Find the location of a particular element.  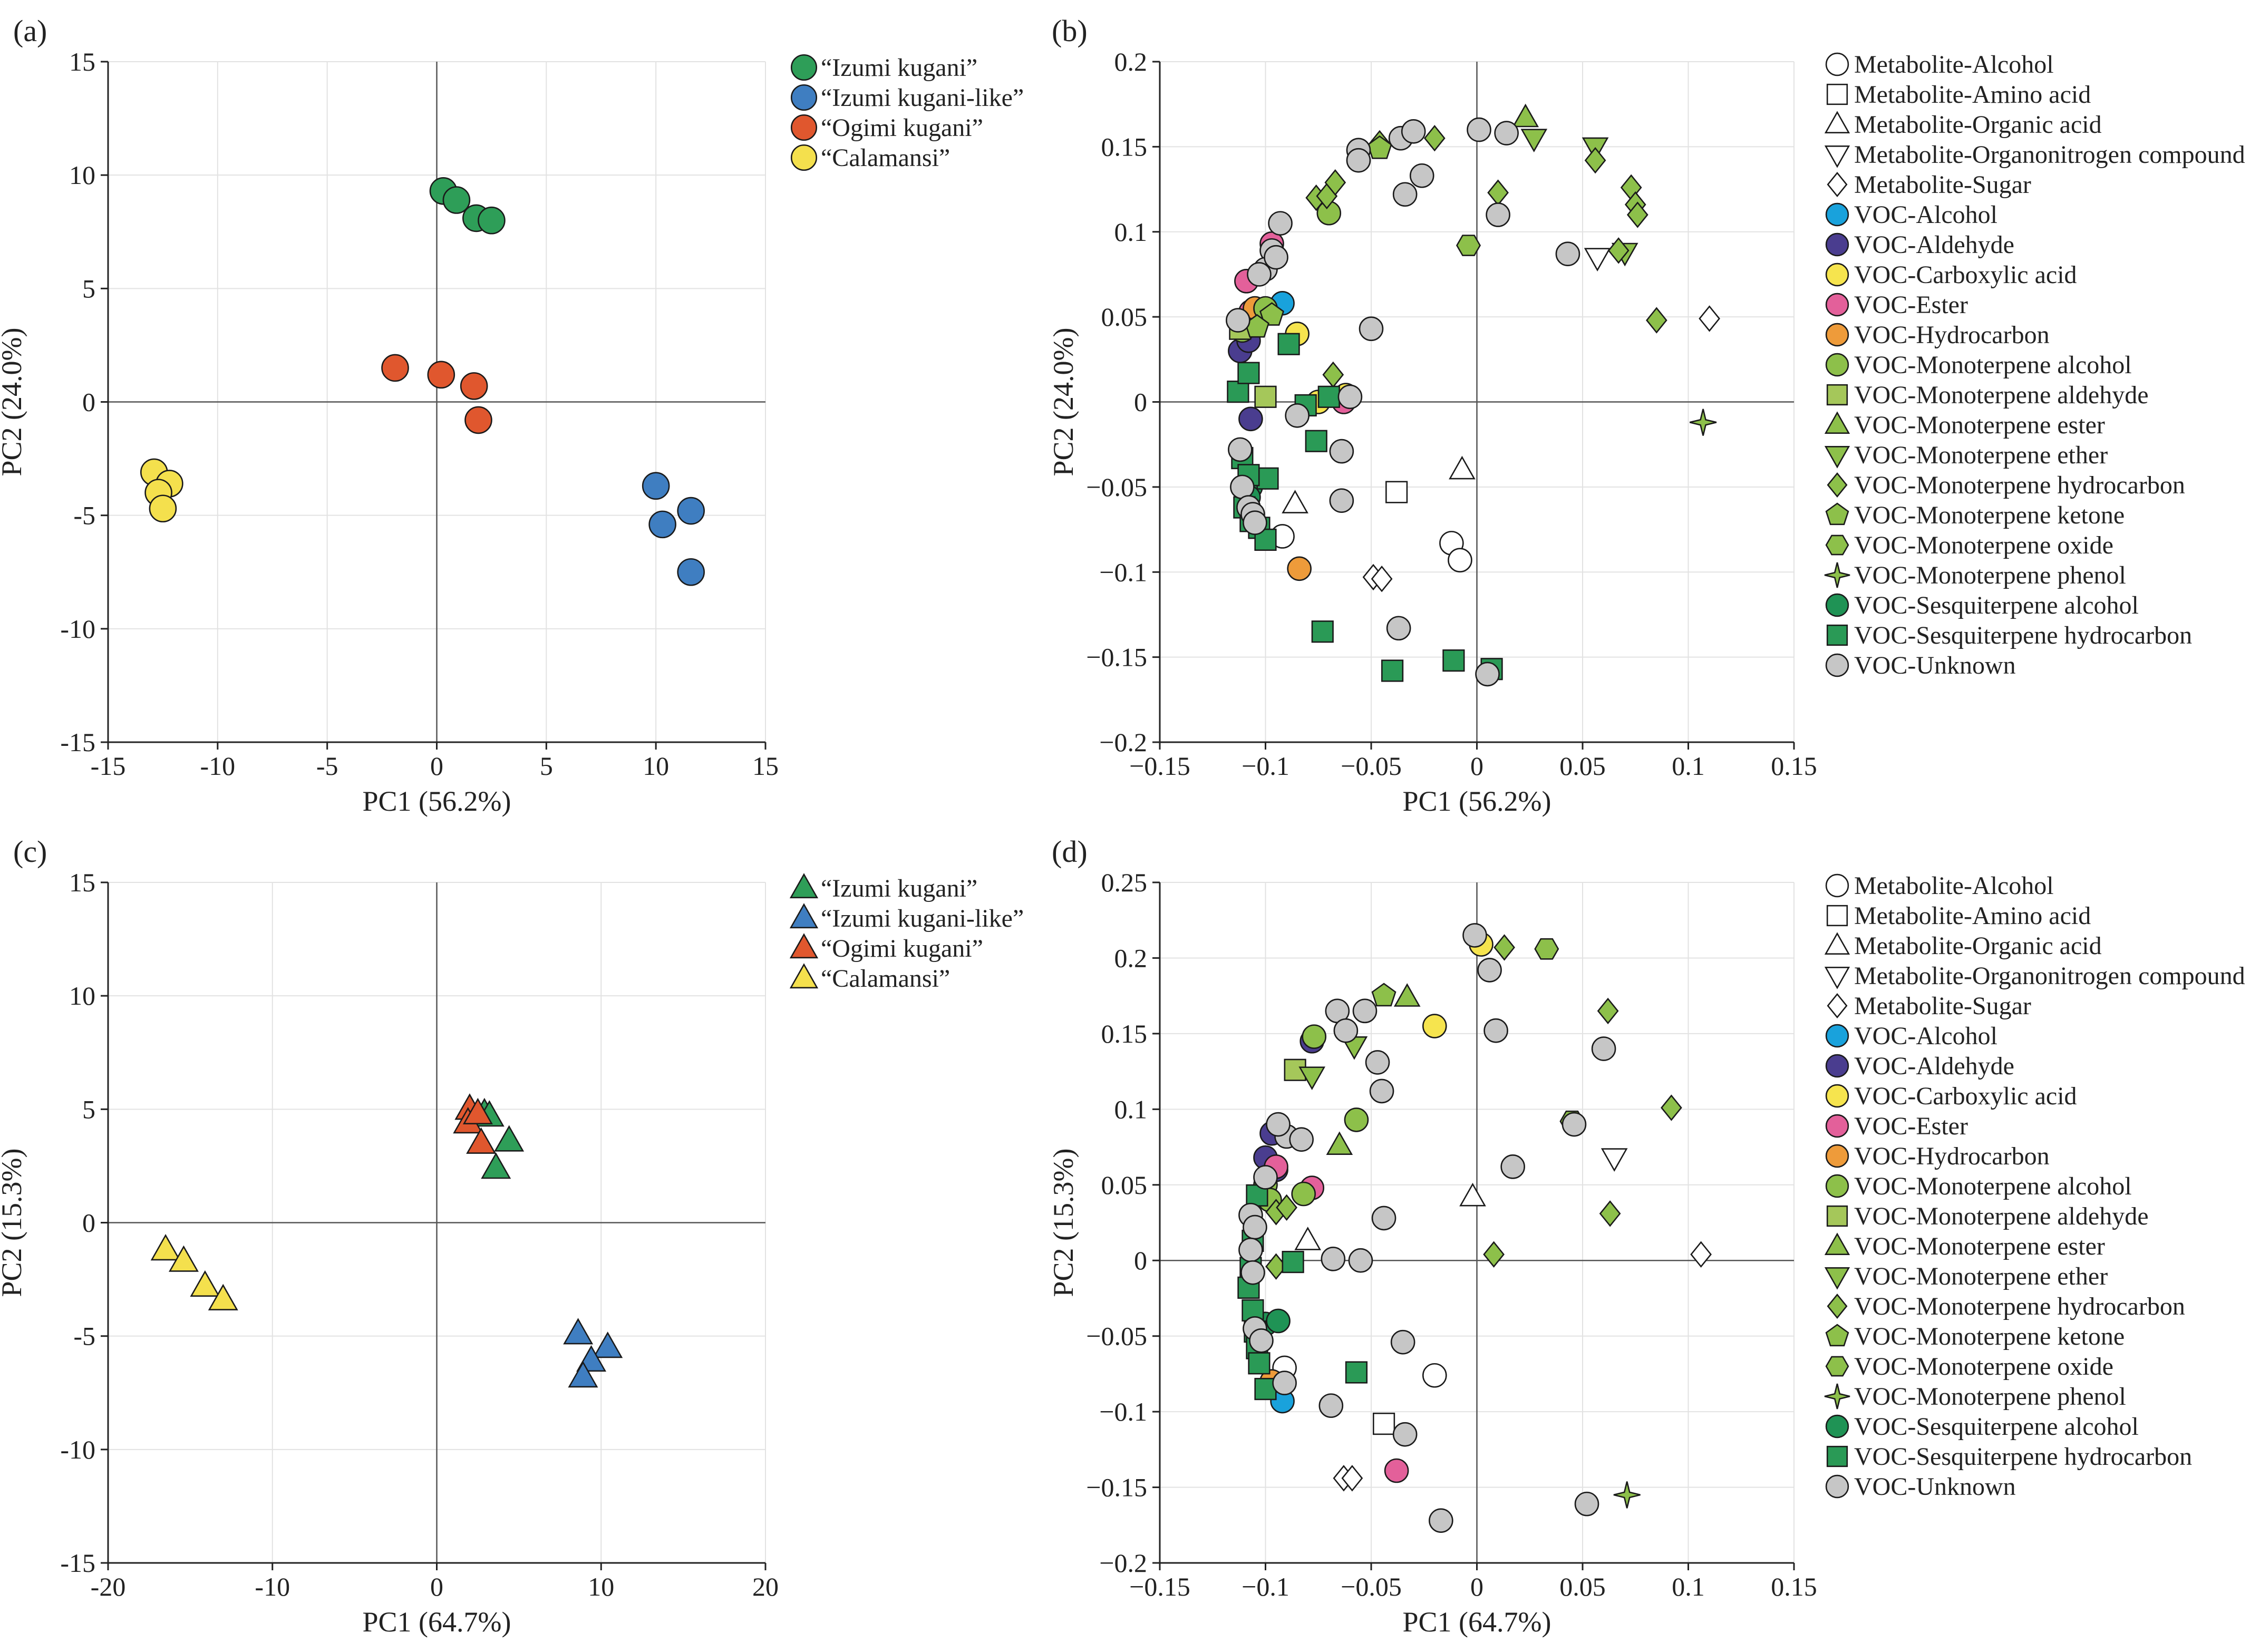

x-tick-label: 0.1 is located at coordinates (1689, 766).